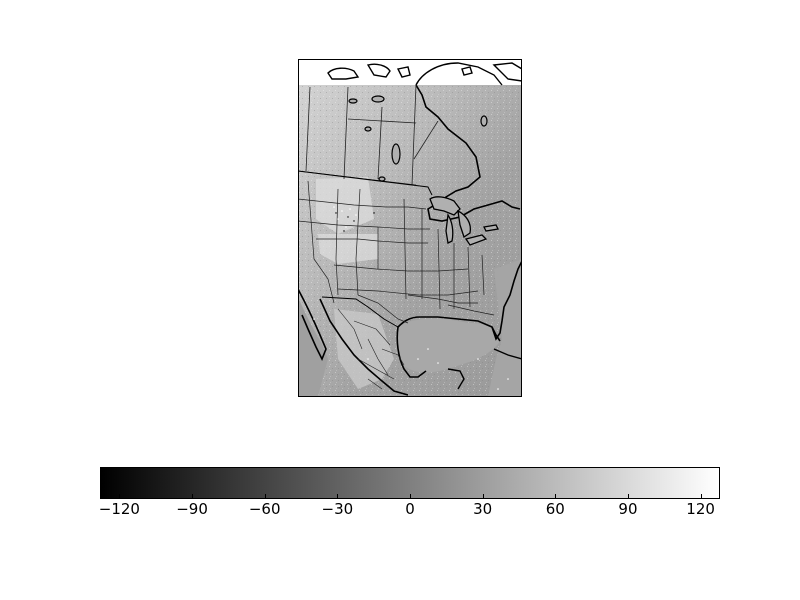  What do you see at coordinates (192, 509) in the screenshot?
I see `colorbar-tick-label: −90` at bounding box center [192, 509].